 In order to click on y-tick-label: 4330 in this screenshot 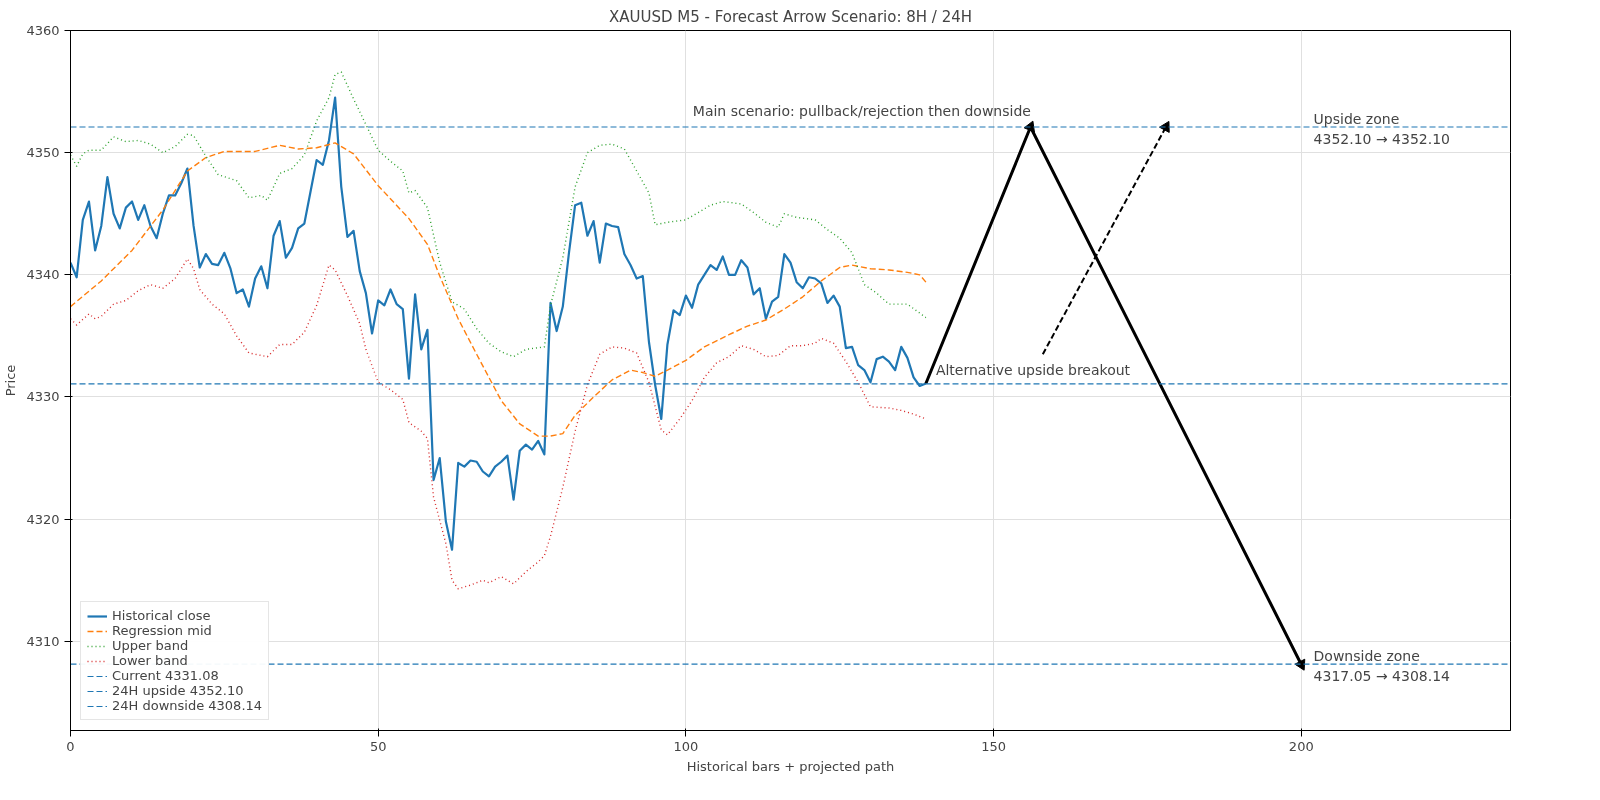, I will do `click(43, 397)`.